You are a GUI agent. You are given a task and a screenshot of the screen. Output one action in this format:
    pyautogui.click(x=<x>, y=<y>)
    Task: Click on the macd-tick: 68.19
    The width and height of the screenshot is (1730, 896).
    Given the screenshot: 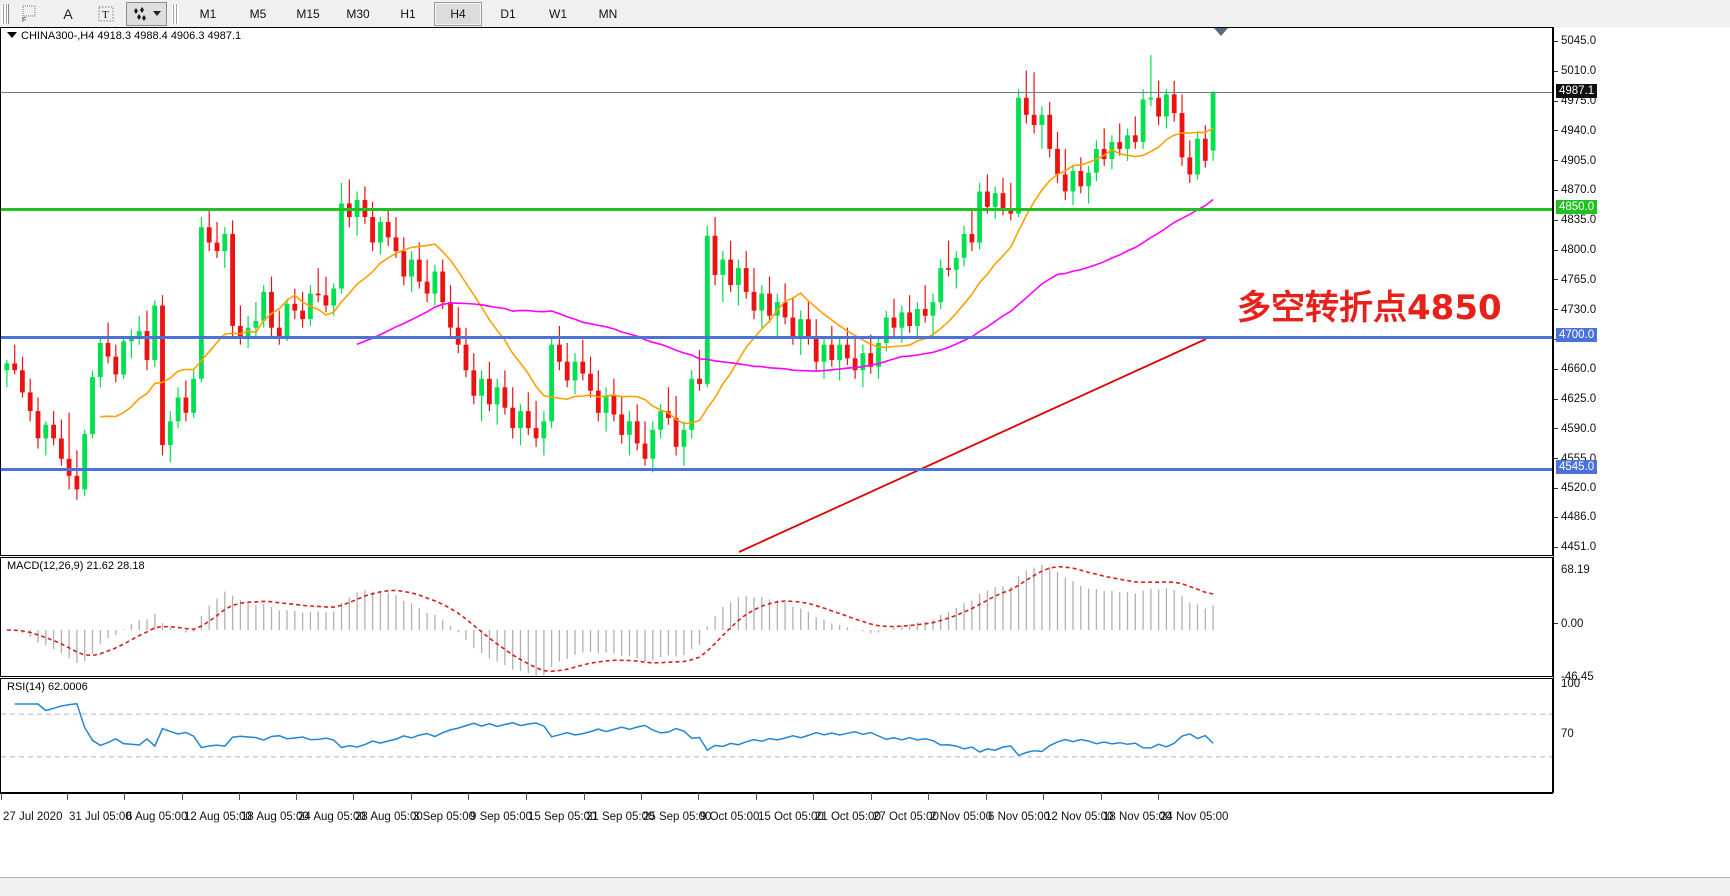 What is the action you would take?
    pyautogui.click(x=1575, y=570)
    